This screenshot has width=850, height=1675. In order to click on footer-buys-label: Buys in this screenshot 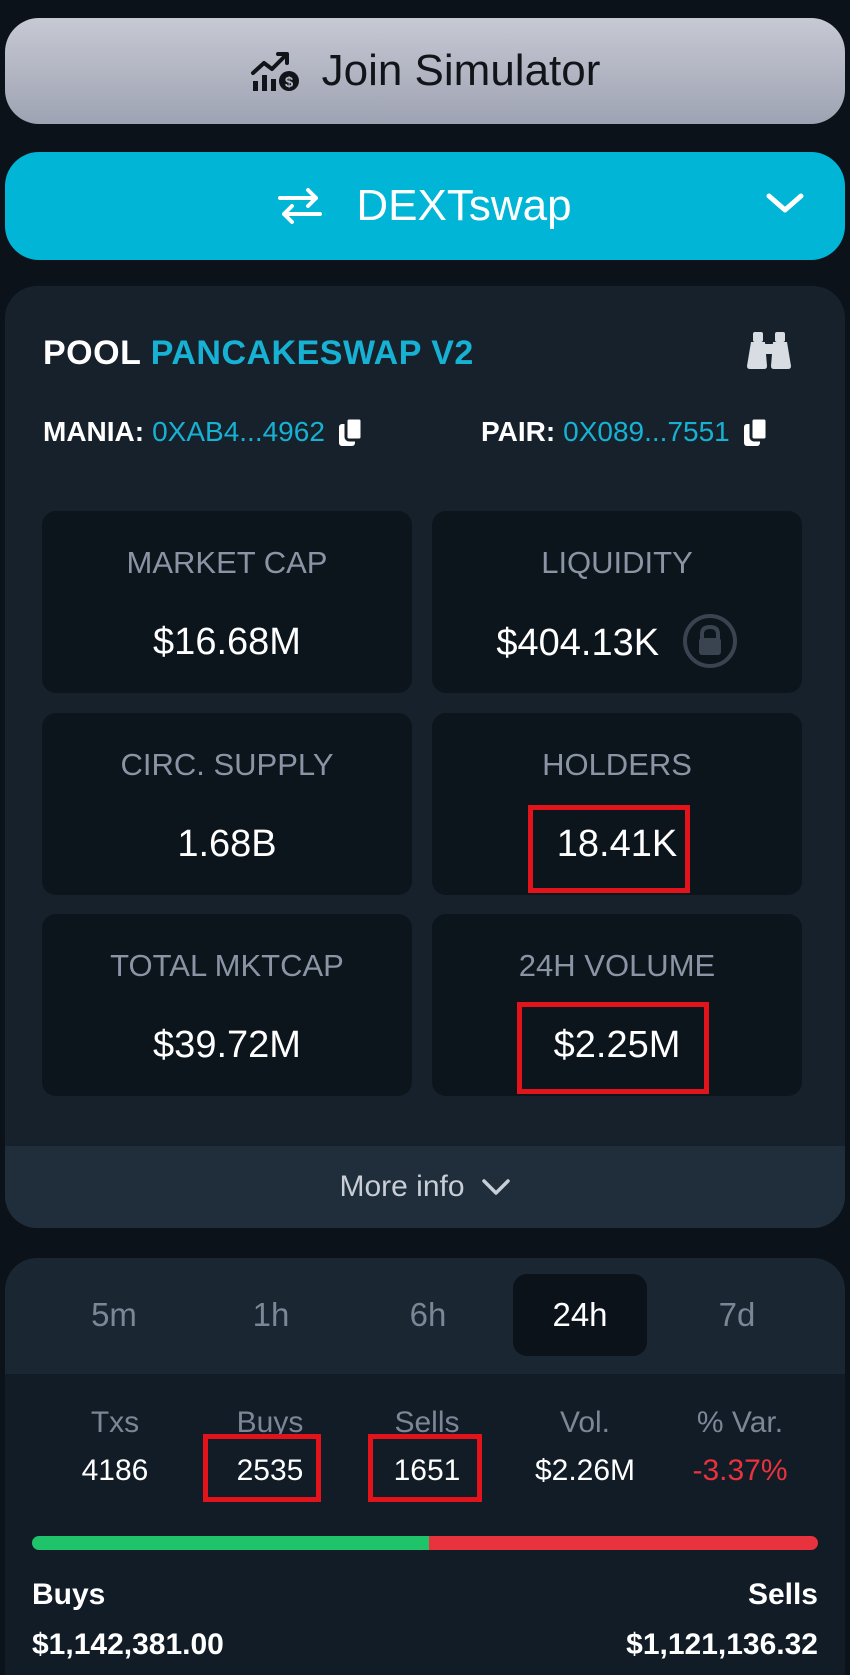, I will do `click(69, 1594)`.